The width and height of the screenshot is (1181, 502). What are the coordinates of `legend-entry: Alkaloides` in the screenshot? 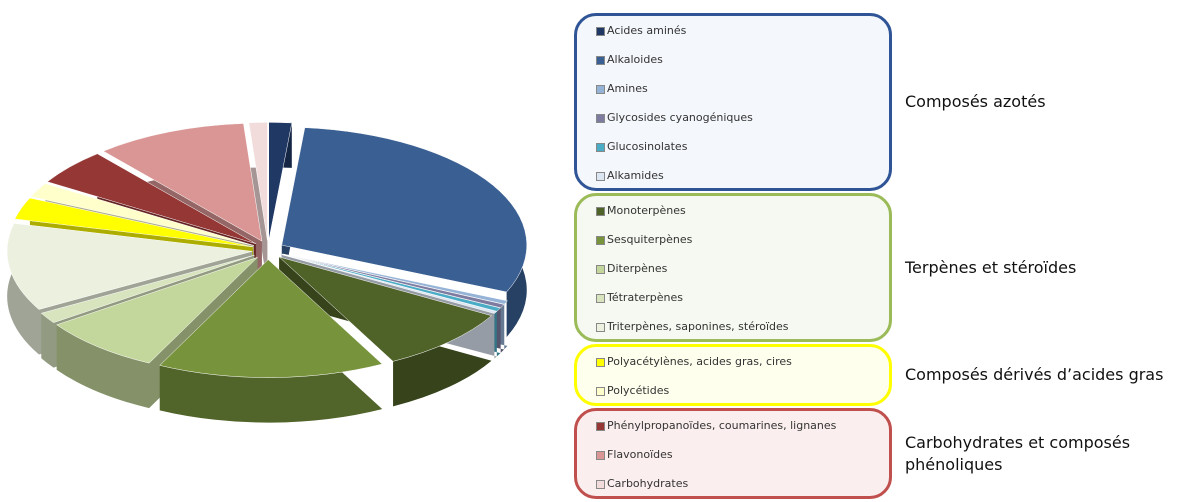 It's located at (629, 59).